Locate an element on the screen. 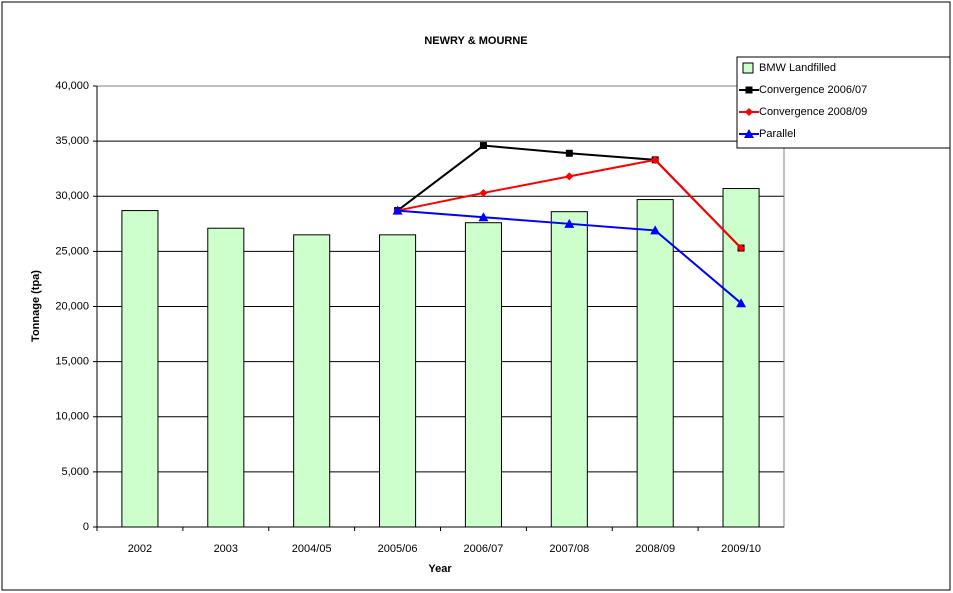  x-tick-label: 2005/06 is located at coordinates (398, 549).